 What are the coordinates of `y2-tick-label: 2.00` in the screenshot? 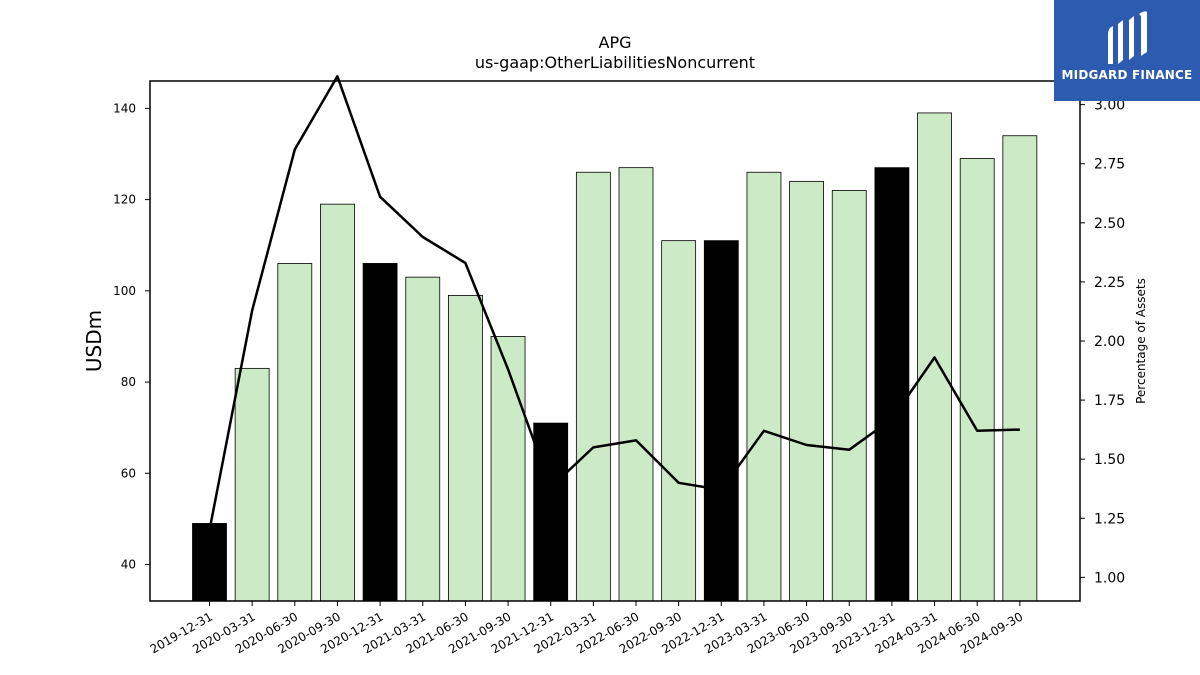 It's located at (1109, 342).